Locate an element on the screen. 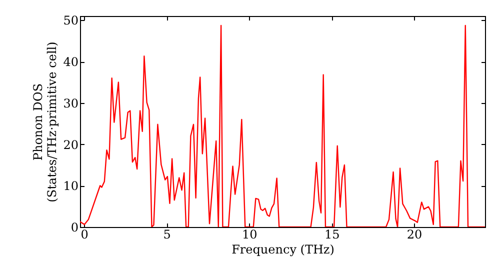 The height and width of the screenshot is (280, 500). x-tick-label: 10 is located at coordinates (250, 235).